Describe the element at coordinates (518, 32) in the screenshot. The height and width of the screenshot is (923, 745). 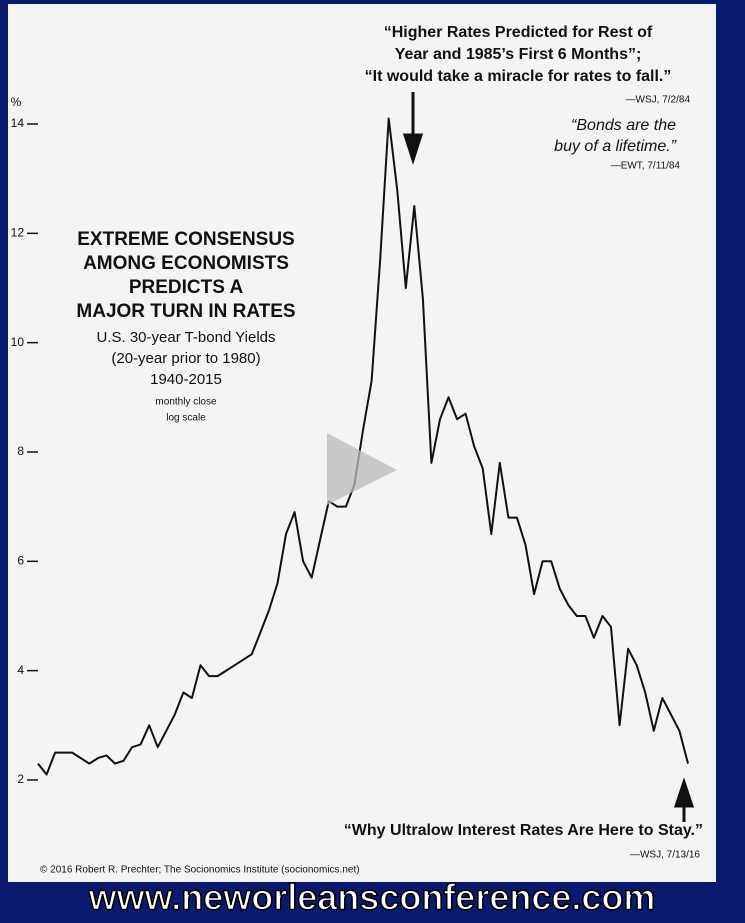
I see `annotation-line: “Higher Rates Predicted for Rest of` at that location.